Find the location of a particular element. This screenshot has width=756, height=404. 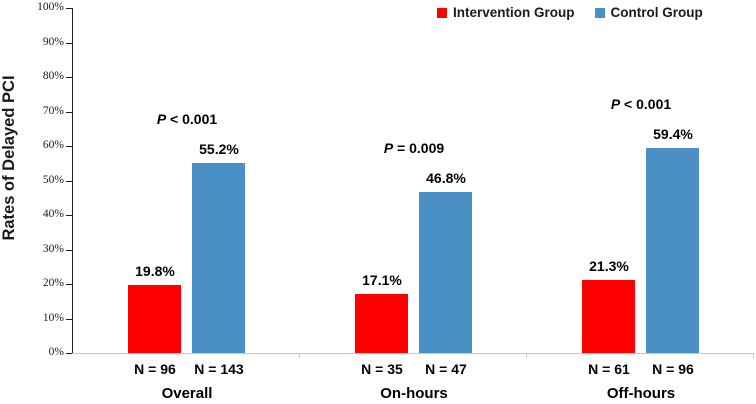

bar-value-label-control-group-on-hours: 46.8% is located at coordinates (446, 178).